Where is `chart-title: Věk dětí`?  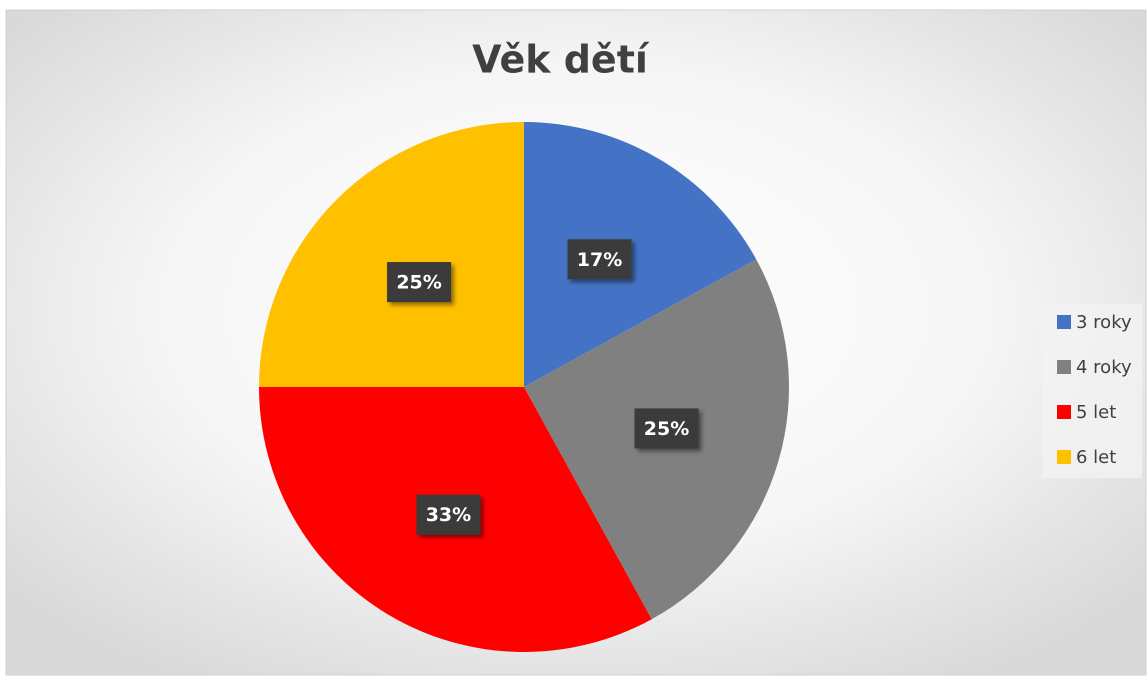
chart-title: Věk dětí is located at coordinates (561, 60).